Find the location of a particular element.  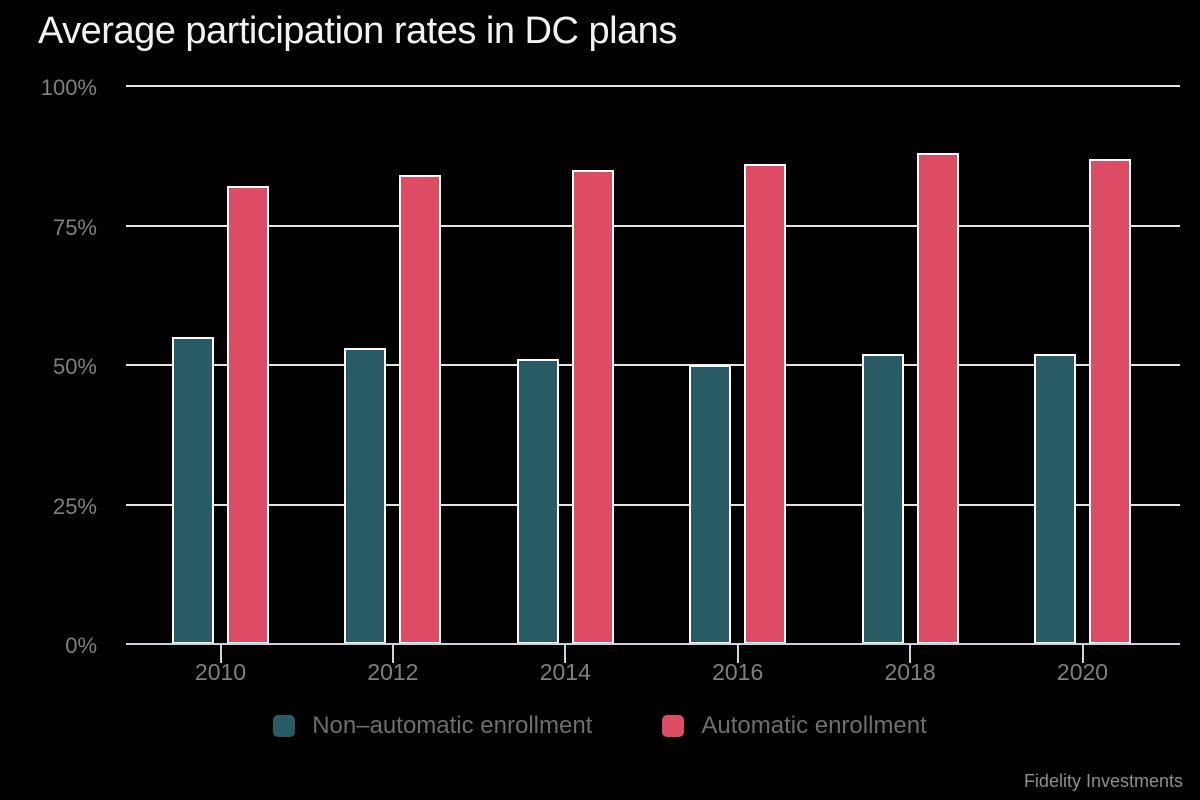

x-tick-2012 is located at coordinates (392, 653).